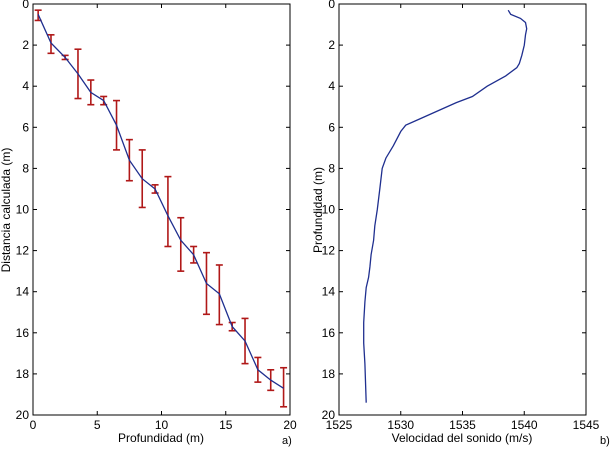 The width and height of the screenshot is (612, 449). I want to click on panel-b-y-tick-label: 12, so click(329, 251).